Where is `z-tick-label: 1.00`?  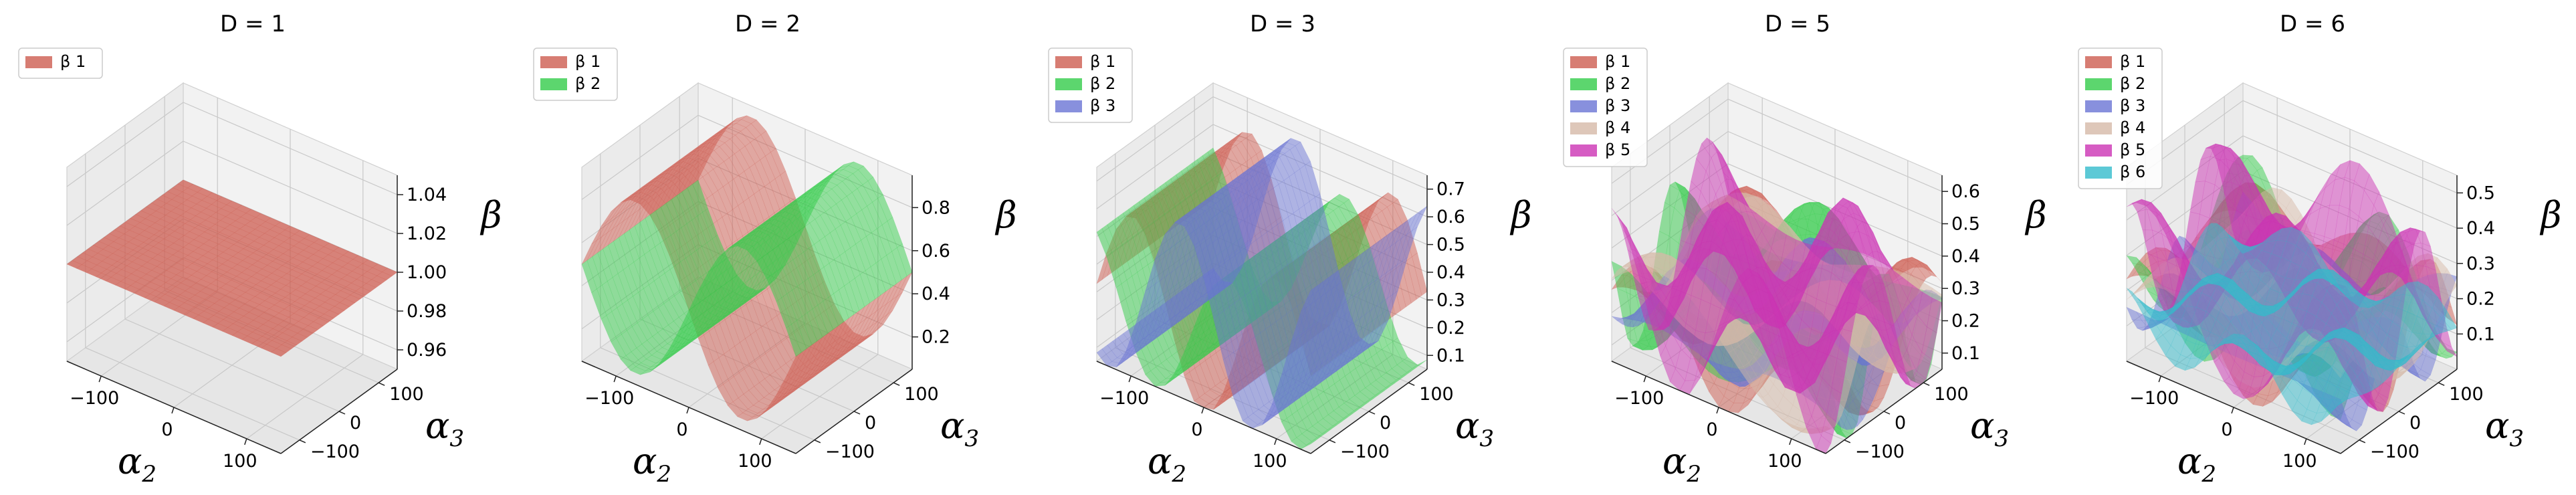
z-tick-label: 1.00 is located at coordinates (427, 273).